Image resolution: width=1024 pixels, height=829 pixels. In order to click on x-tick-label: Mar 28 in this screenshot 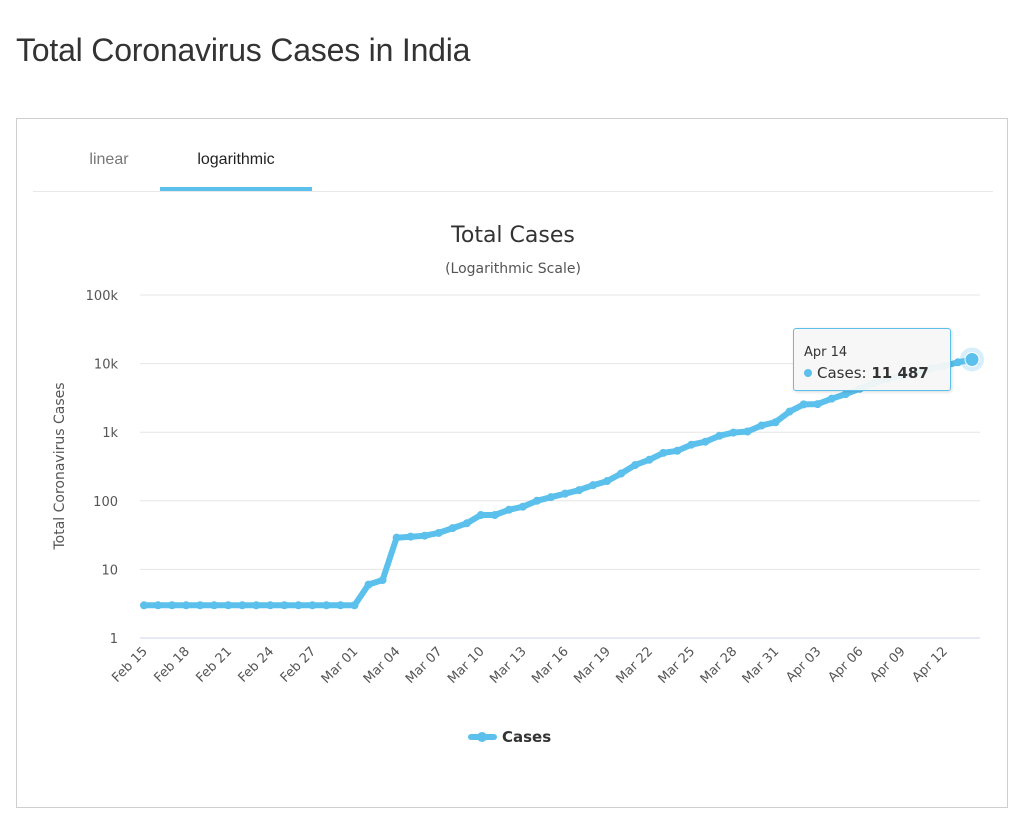, I will do `click(719, 665)`.